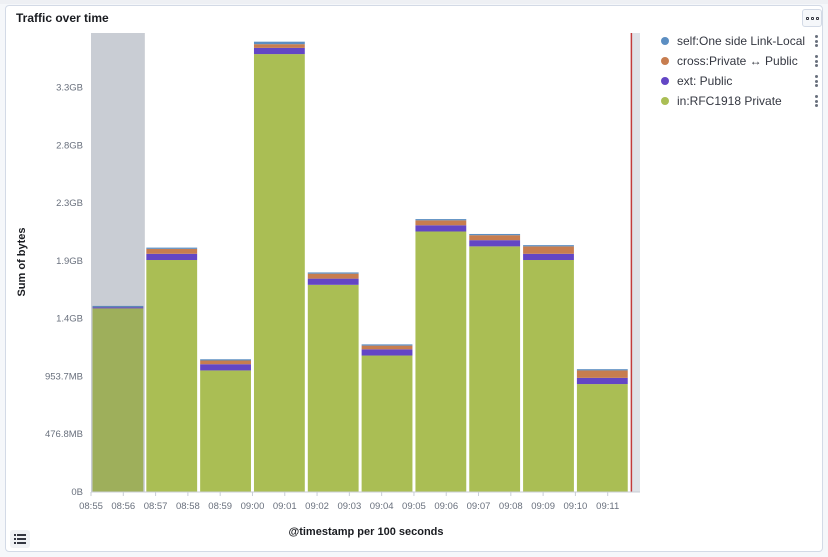 The height and width of the screenshot is (557, 828). Describe the element at coordinates (705, 81) in the screenshot. I see `legend-label: ext: Public` at that location.